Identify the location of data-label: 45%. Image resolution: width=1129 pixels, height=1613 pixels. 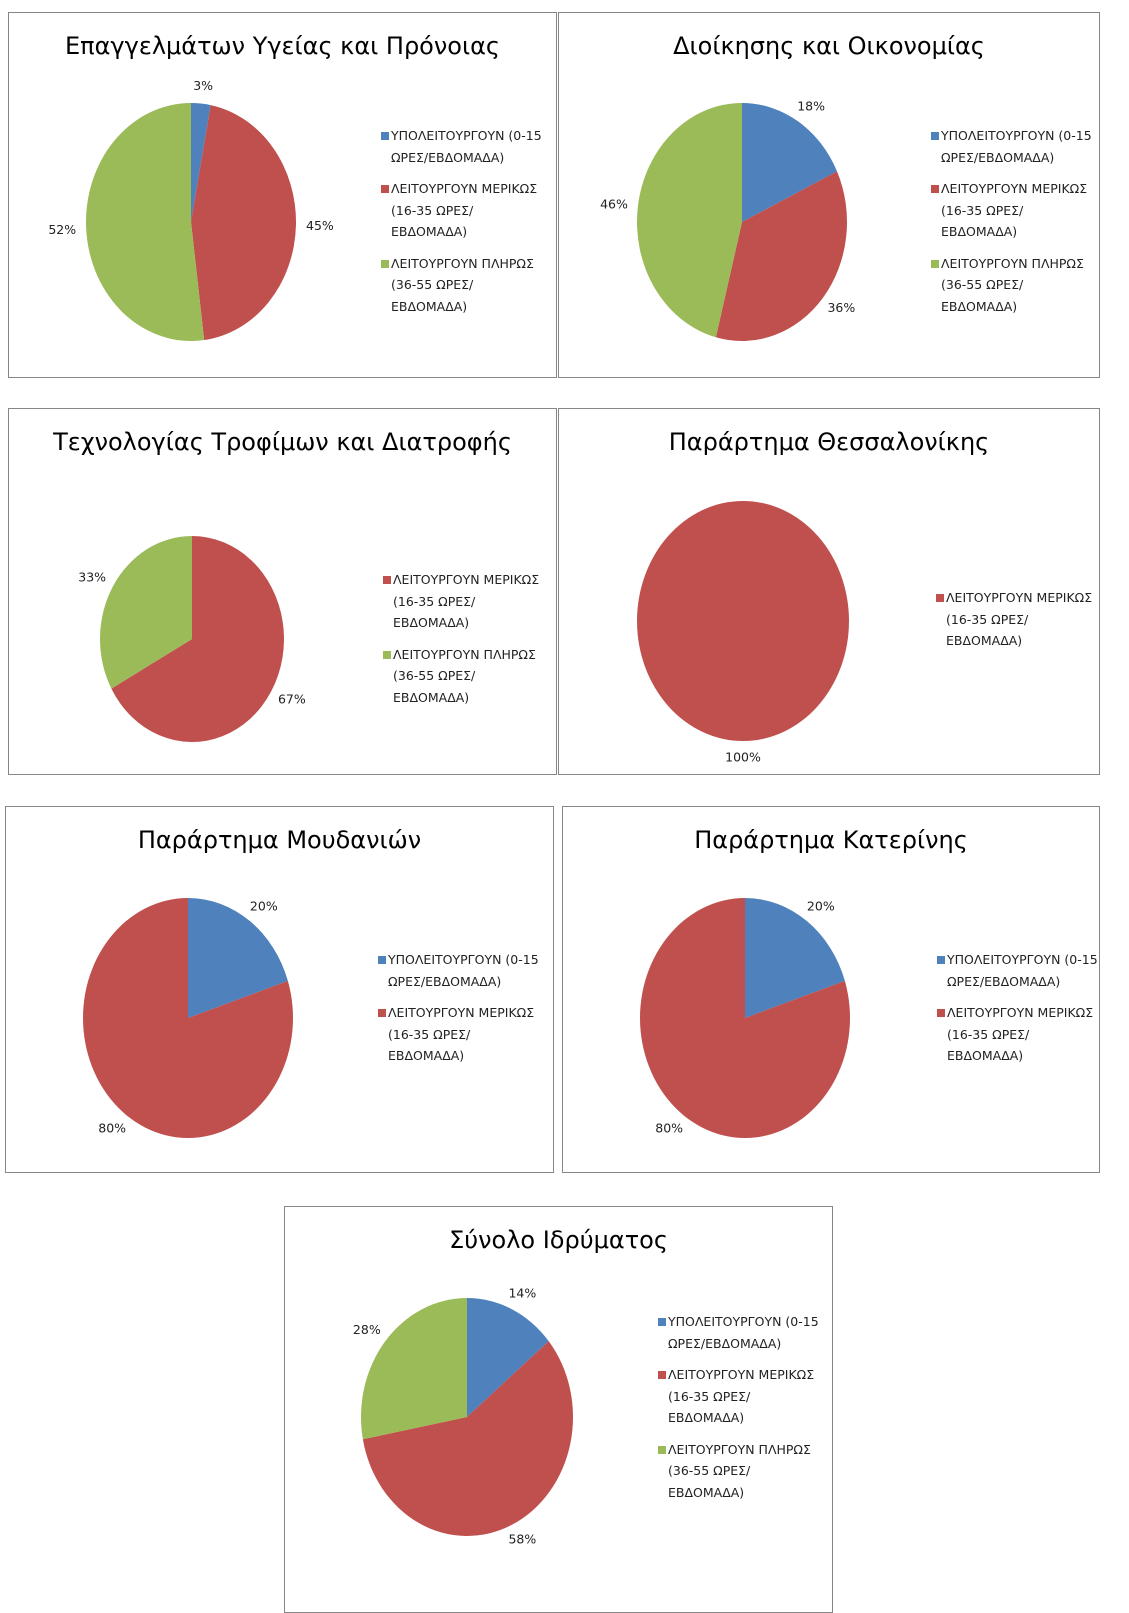
(320, 225).